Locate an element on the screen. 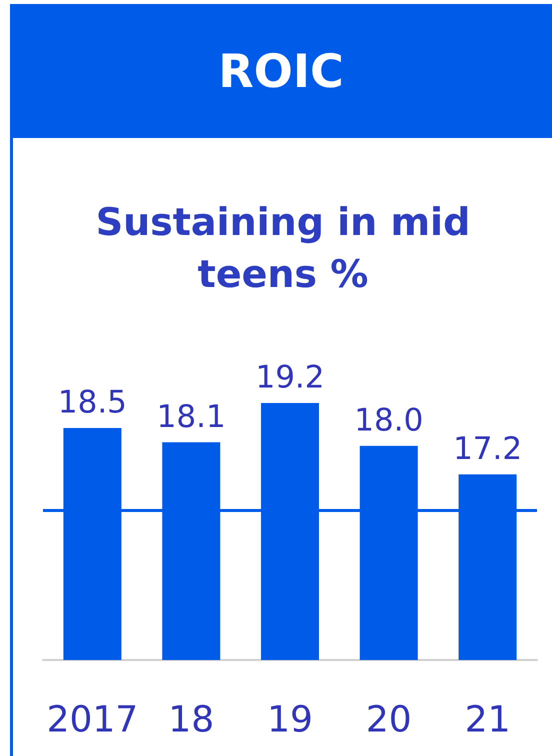 This screenshot has height=756, width=552. x-tick-label: 19 is located at coordinates (290, 720).